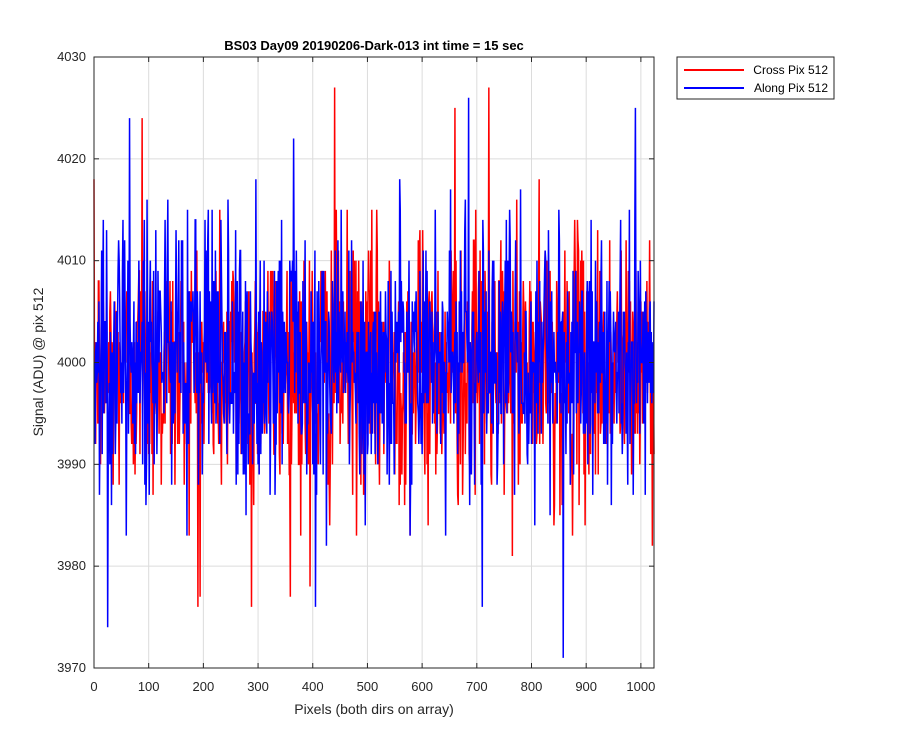 The height and width of the screenshot is (750, 900). What do you see at coordinates (422, 686) in the screenshot?
I see `x-tick-label: 600` at bounding box center [422, 686].